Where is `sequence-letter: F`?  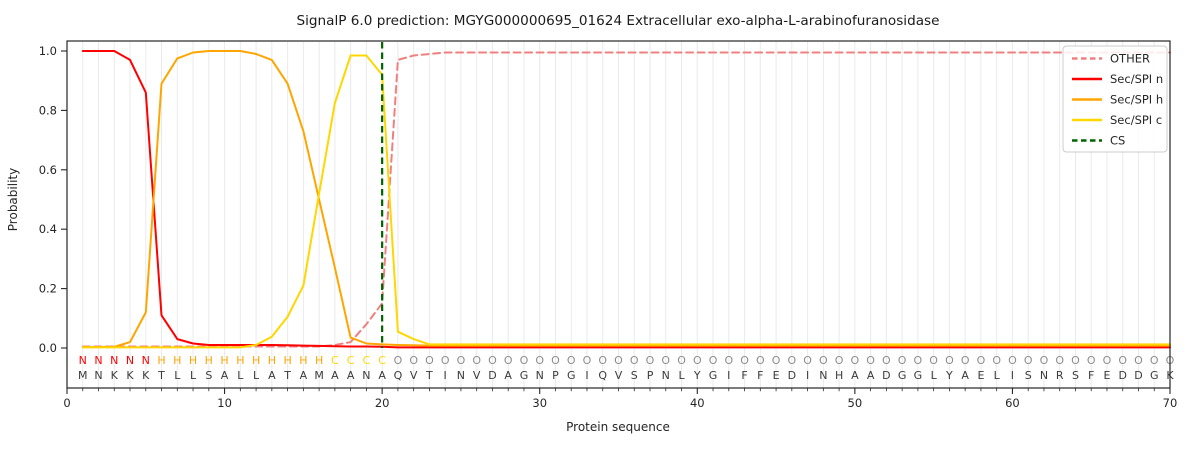 sequence-letter: F is located at coordinates (1091, 375).